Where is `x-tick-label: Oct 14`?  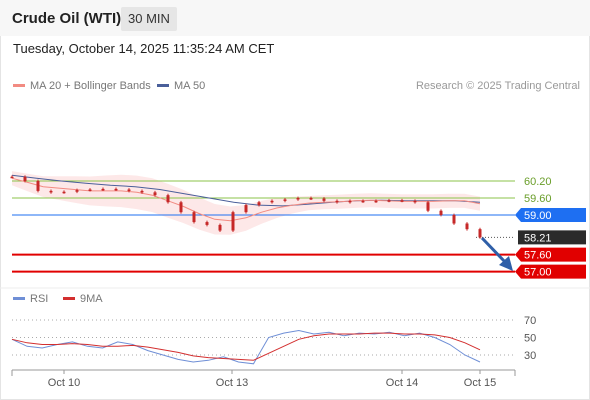
x-tick-label: Oct 14 is located at coordinates (402, 383).